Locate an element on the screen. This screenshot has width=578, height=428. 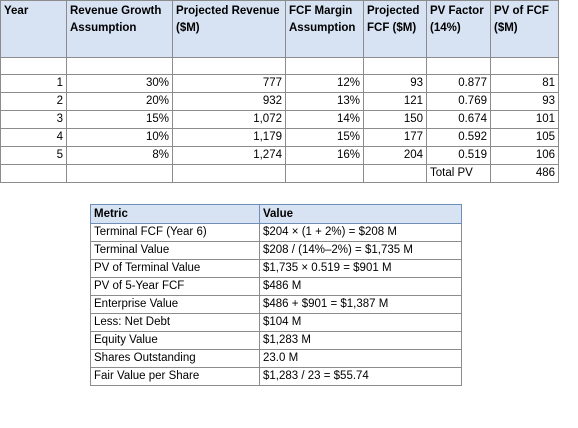
metric-row: Enterprise Value $486 + $901 = $1,387 M is located at coordinates (276, 304).